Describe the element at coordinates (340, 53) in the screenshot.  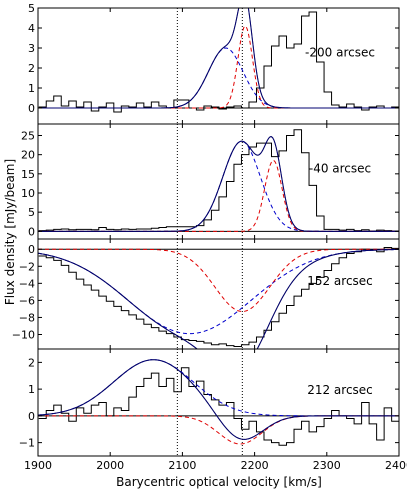
I see `panel-annotation: -200 arcsec` at that location.